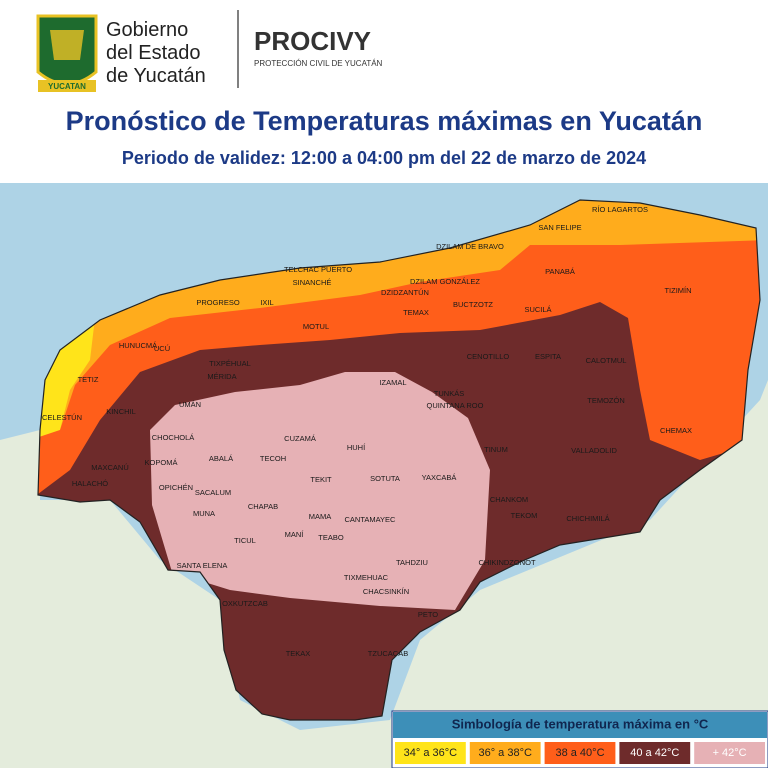  I want to click on municipality-label: TETIZ, so click(88, 379).